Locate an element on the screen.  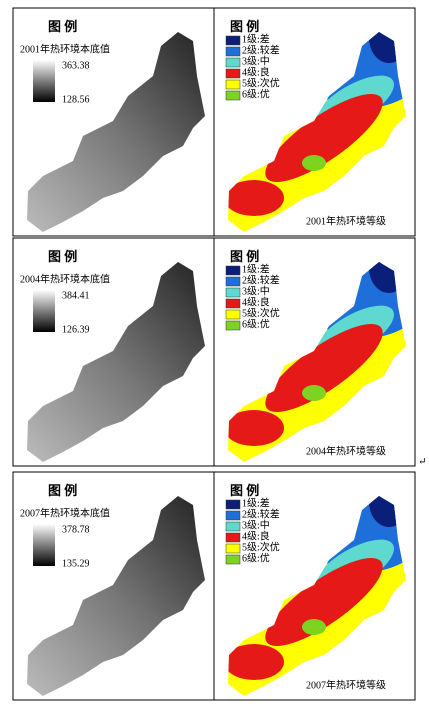
map-caption: 2004年热环境等级 is located at coordinates (346, 450).